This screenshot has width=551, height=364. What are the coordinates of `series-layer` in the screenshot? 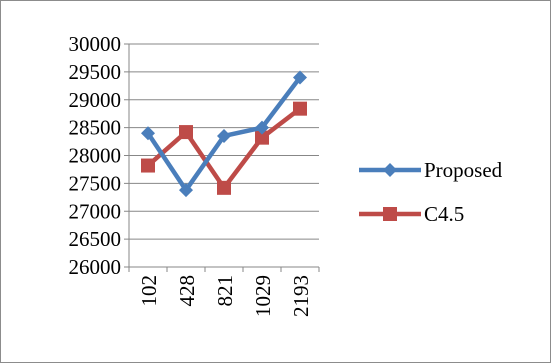 It's located at (224, 134).